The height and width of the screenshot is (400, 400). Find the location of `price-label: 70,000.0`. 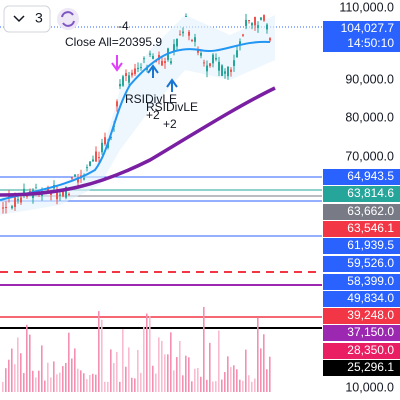

price-label: 70,000.0 is located at coordinates (369, 156).